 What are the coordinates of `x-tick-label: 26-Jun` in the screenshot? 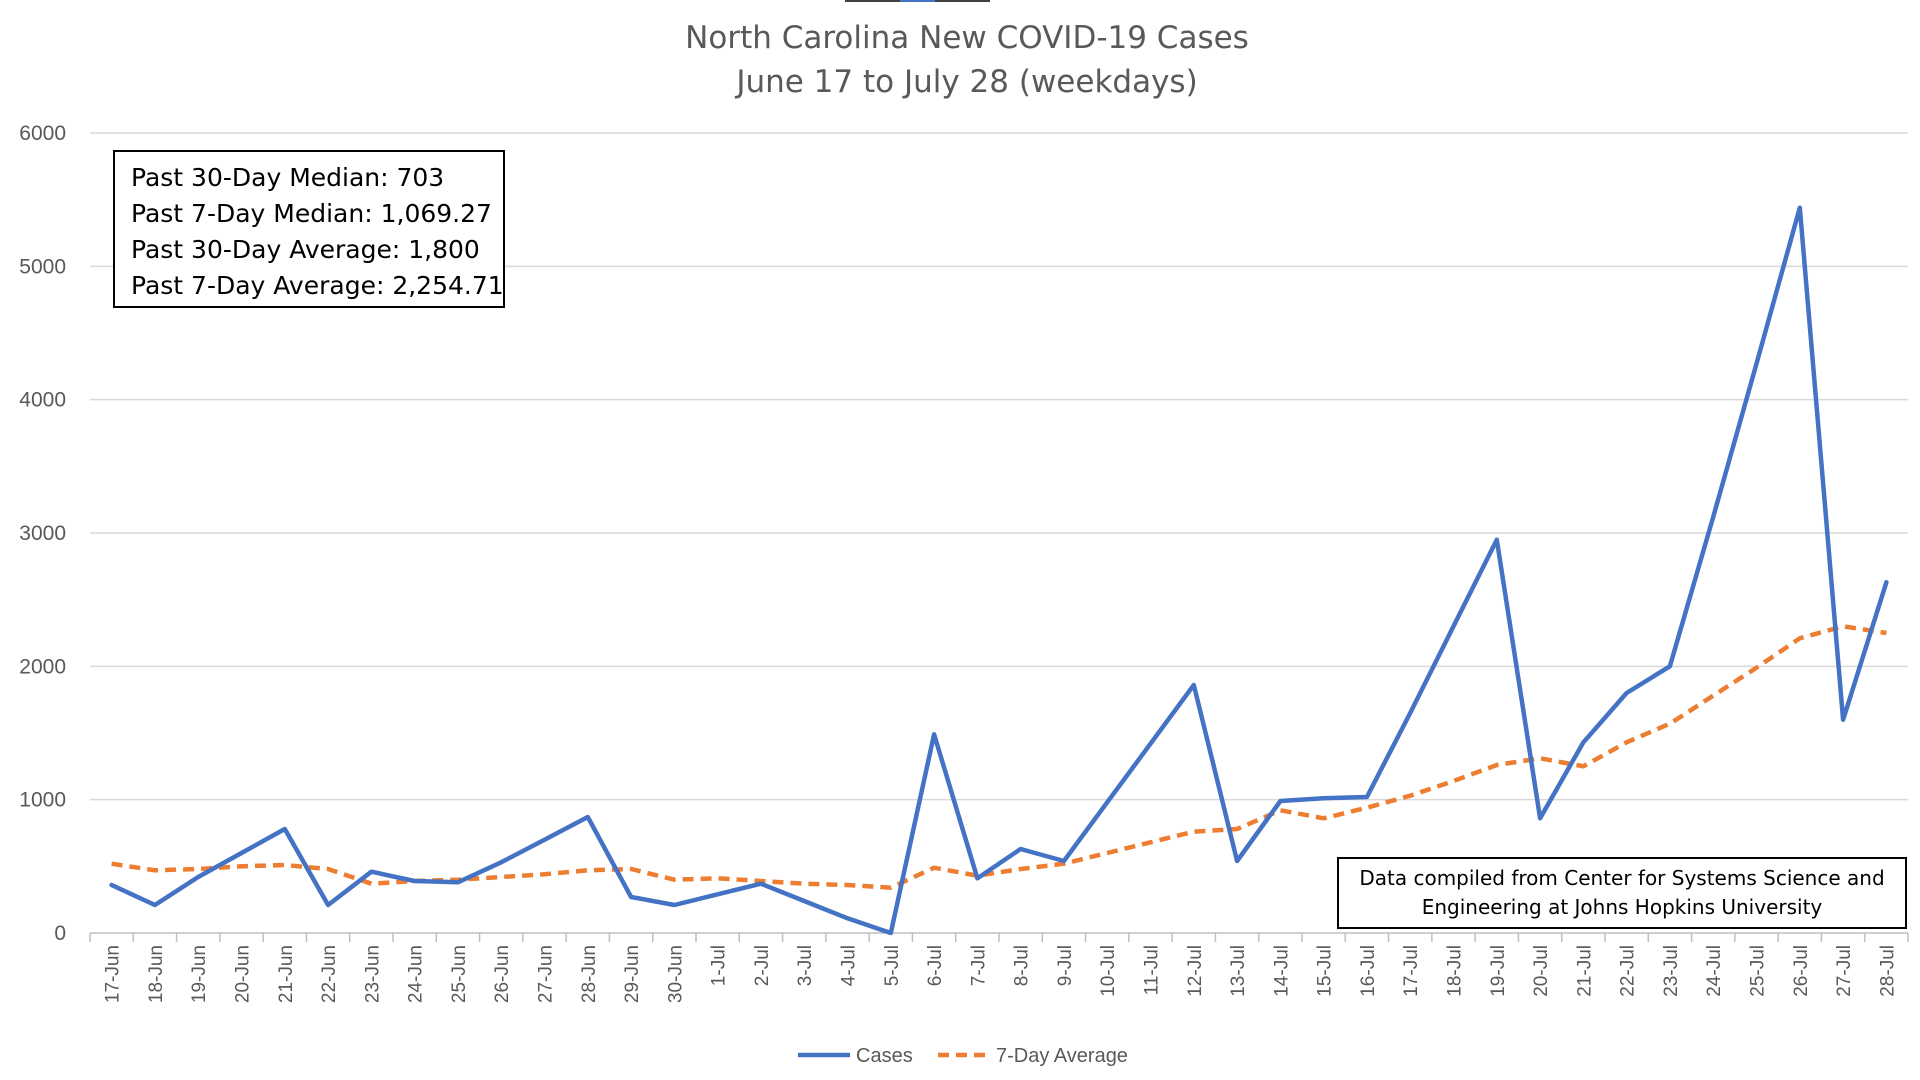 It's located at (502, 974).